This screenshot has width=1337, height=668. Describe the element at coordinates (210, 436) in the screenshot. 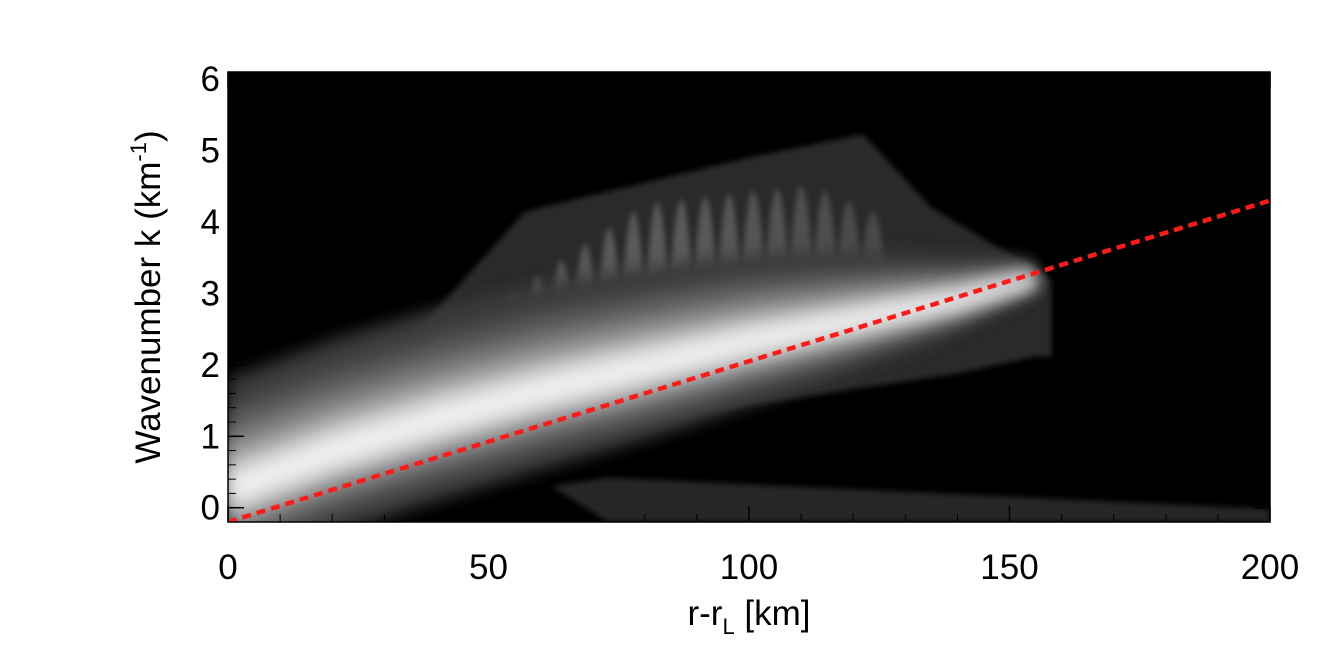

I see `y-tick-label: 1` at that location.